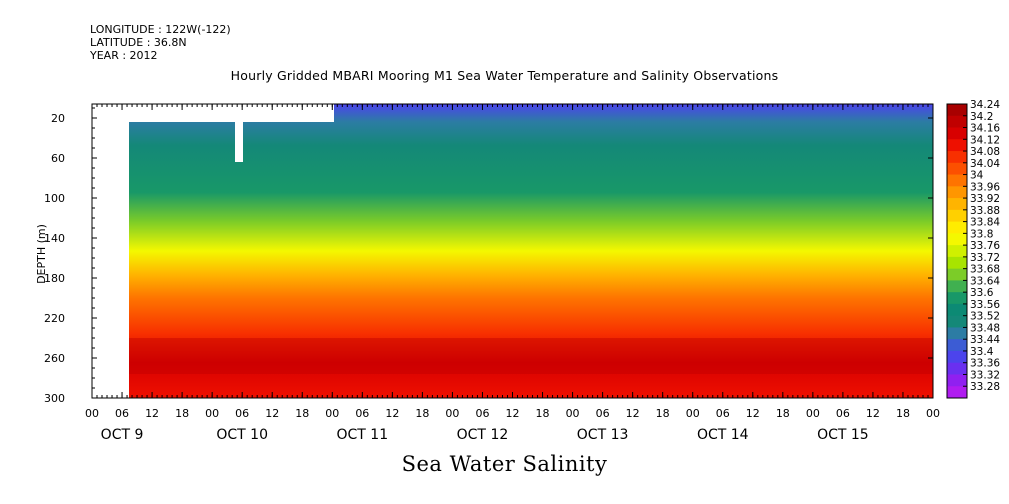 Image resolution: width=1009 pixels, height=504 pixels. Describe the element at coordinates (138, 42) in the screenshot. I see `latitude-label: LATITUDE : 36.8N` at that location.